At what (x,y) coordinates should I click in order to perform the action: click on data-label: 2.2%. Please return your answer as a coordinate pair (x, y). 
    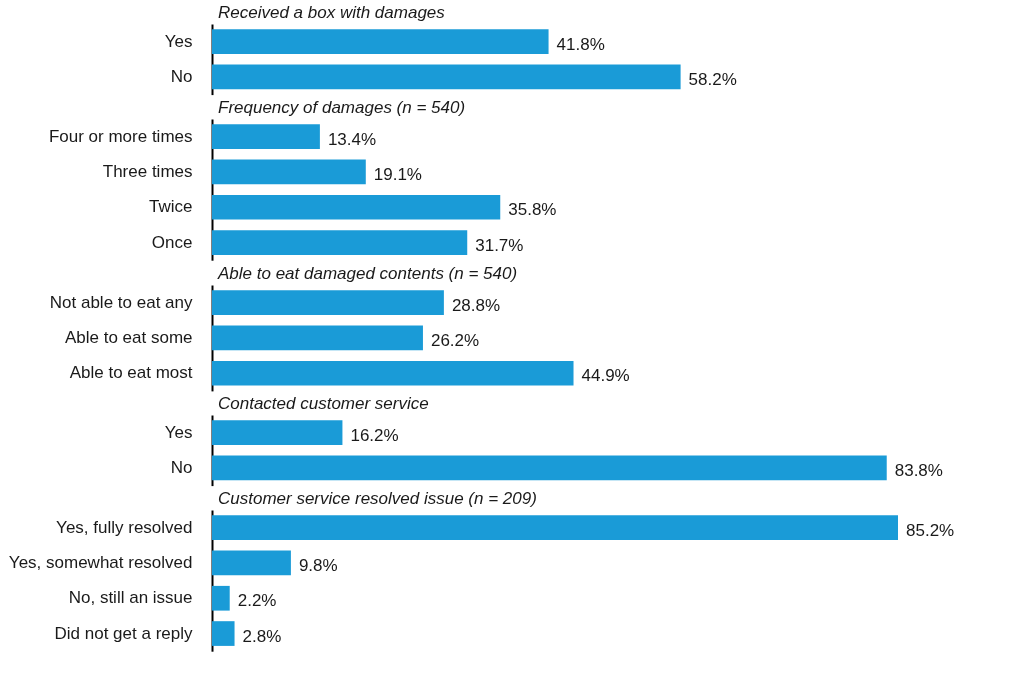
    Looking at the image, I should click on (257, 601).